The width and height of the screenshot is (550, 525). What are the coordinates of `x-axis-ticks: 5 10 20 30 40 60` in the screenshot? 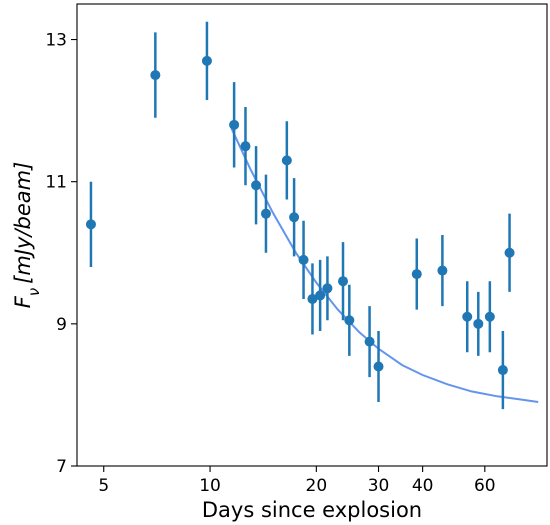 It's located at (297, 481).